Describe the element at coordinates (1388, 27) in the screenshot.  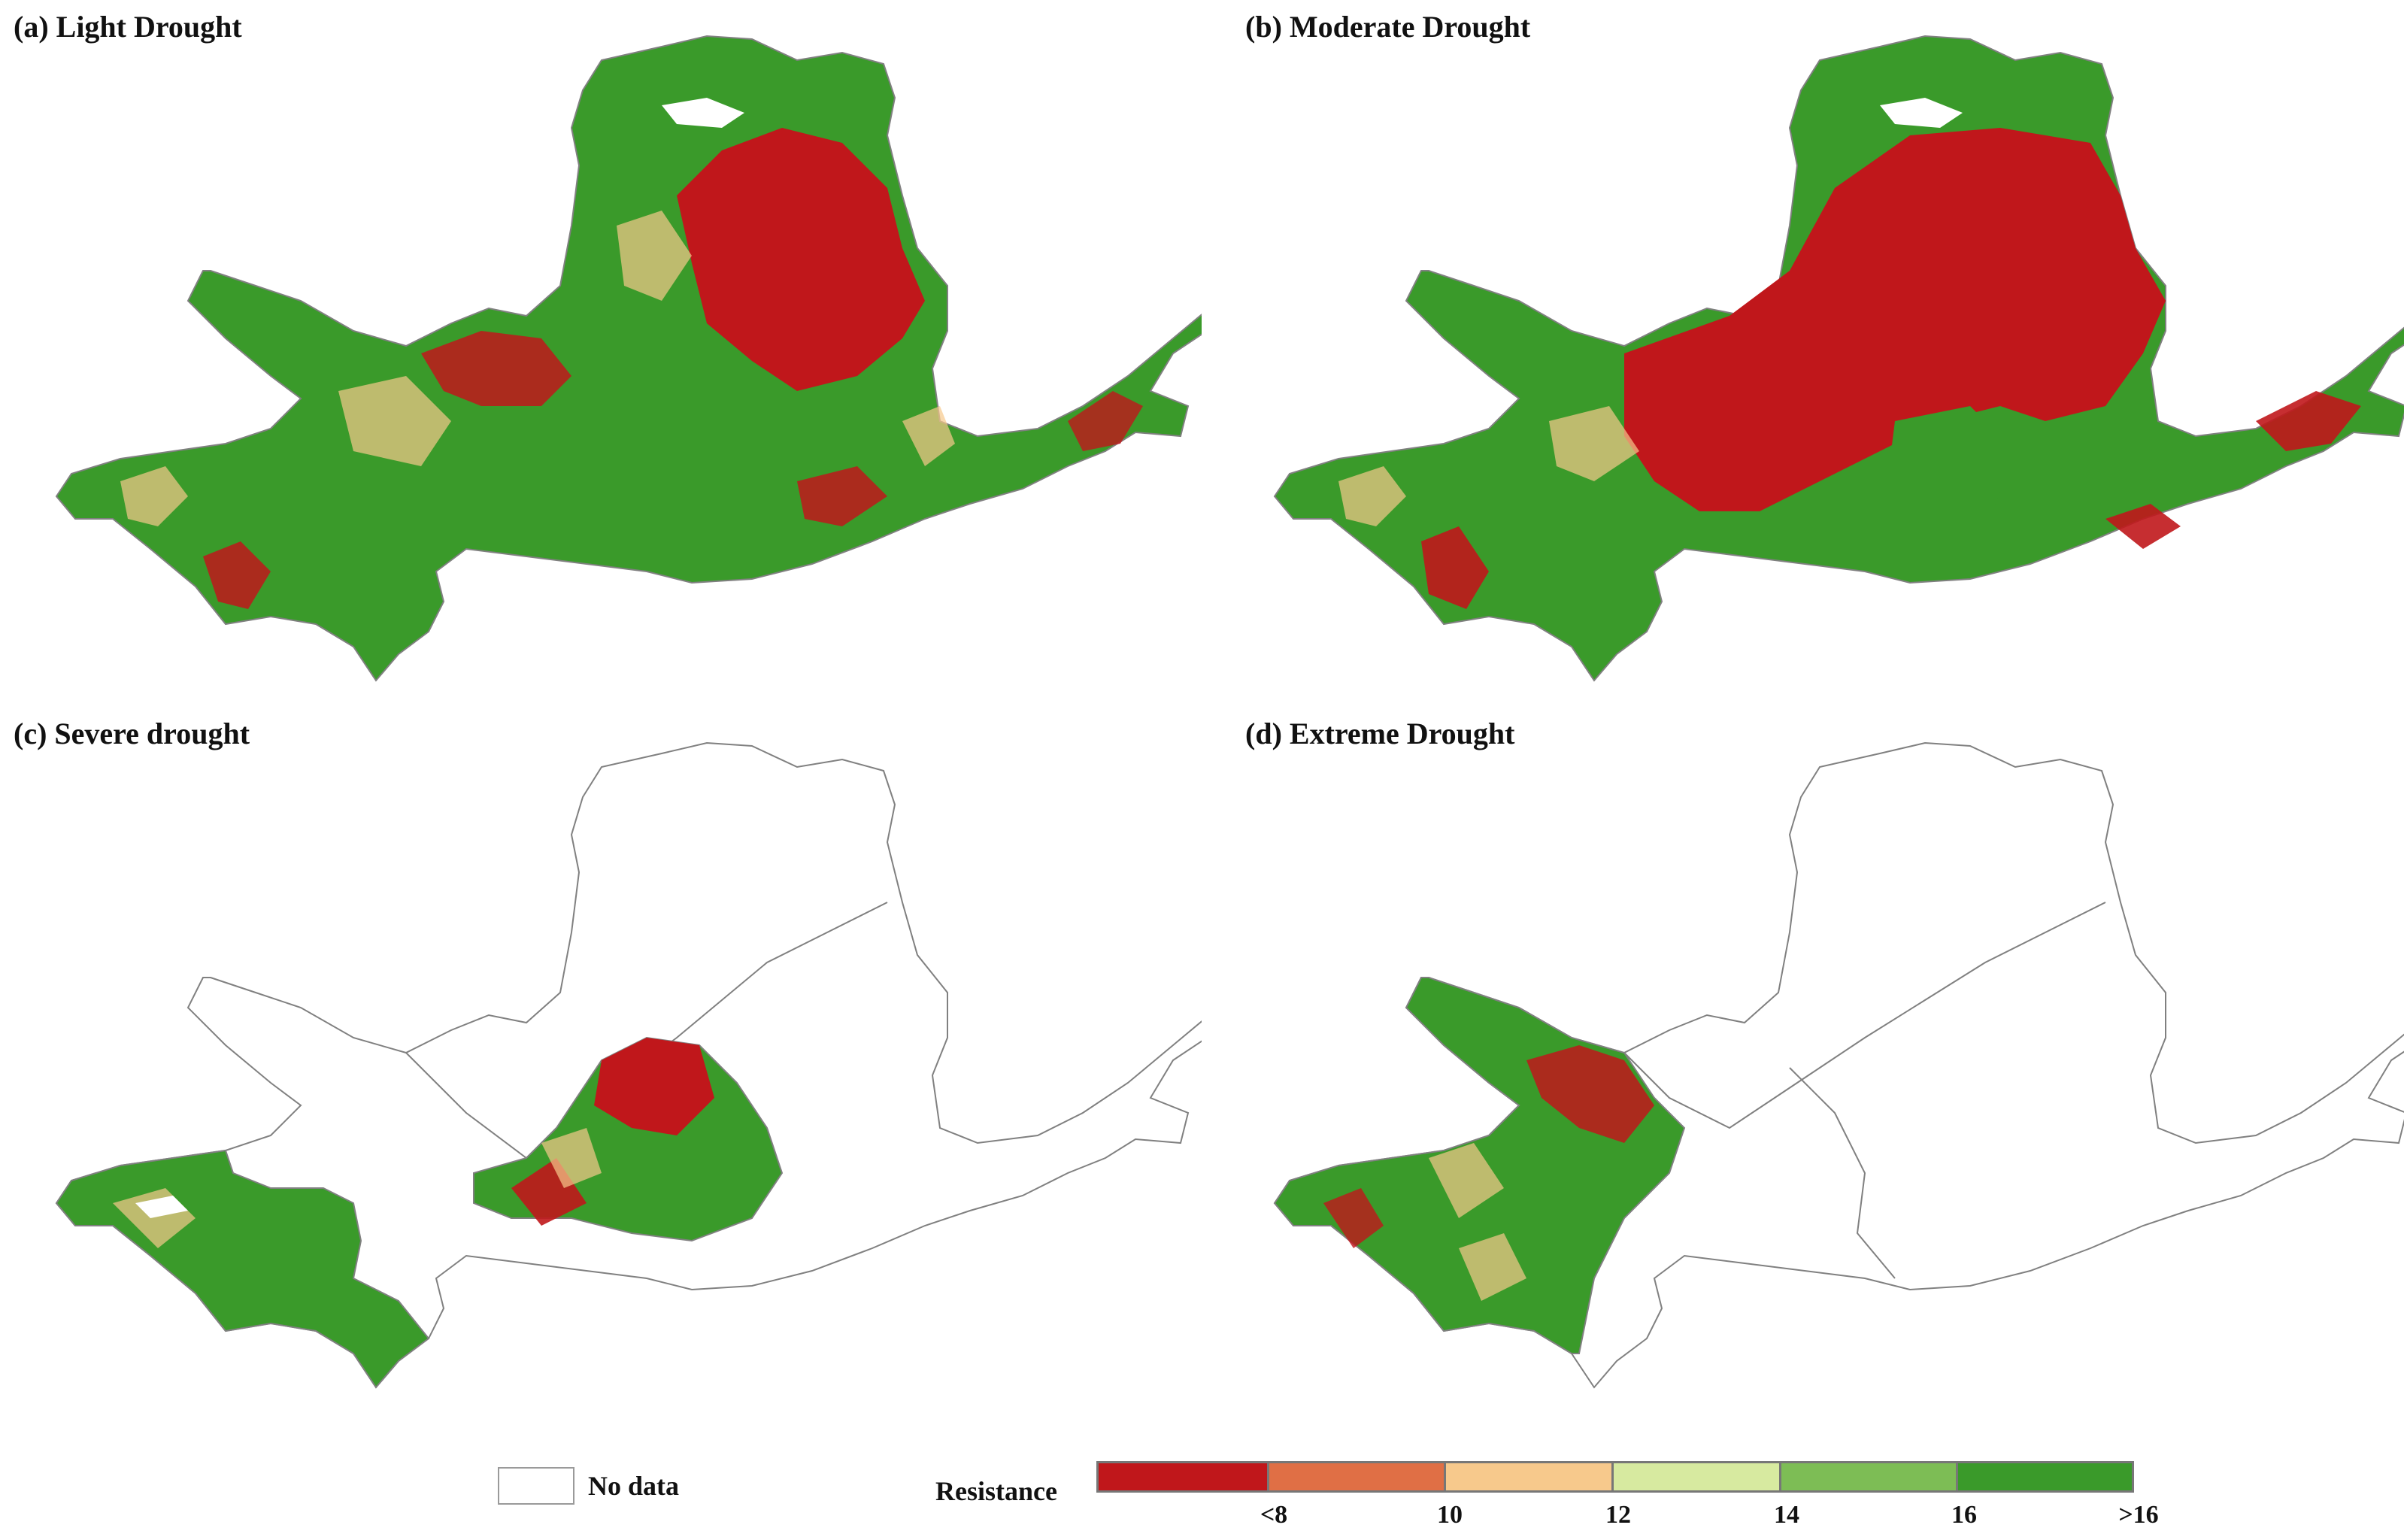
I see `panel-b-title: (b) Moderate Drought` at that location.